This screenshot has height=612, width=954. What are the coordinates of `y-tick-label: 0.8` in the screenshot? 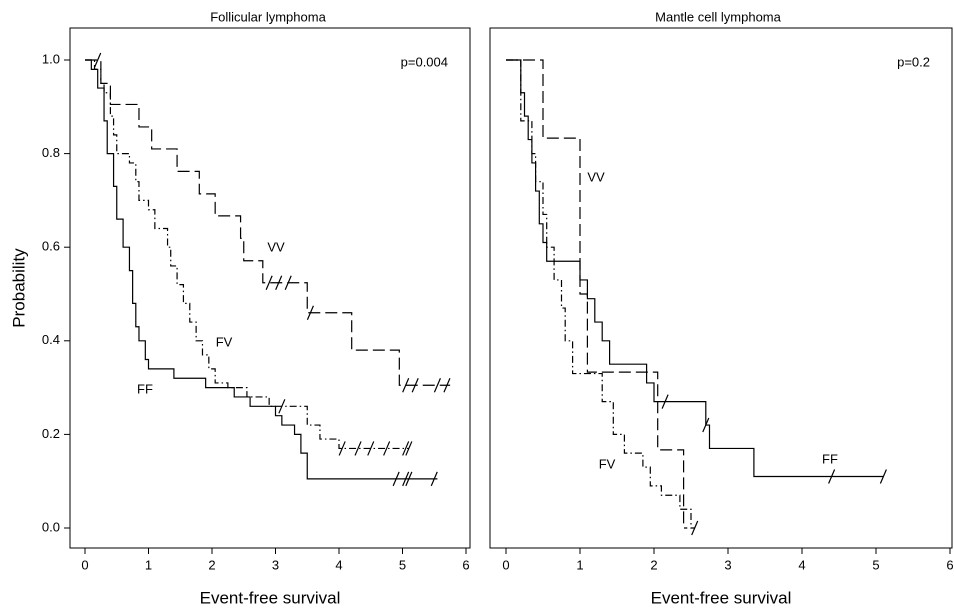 It's located at (51, 152).